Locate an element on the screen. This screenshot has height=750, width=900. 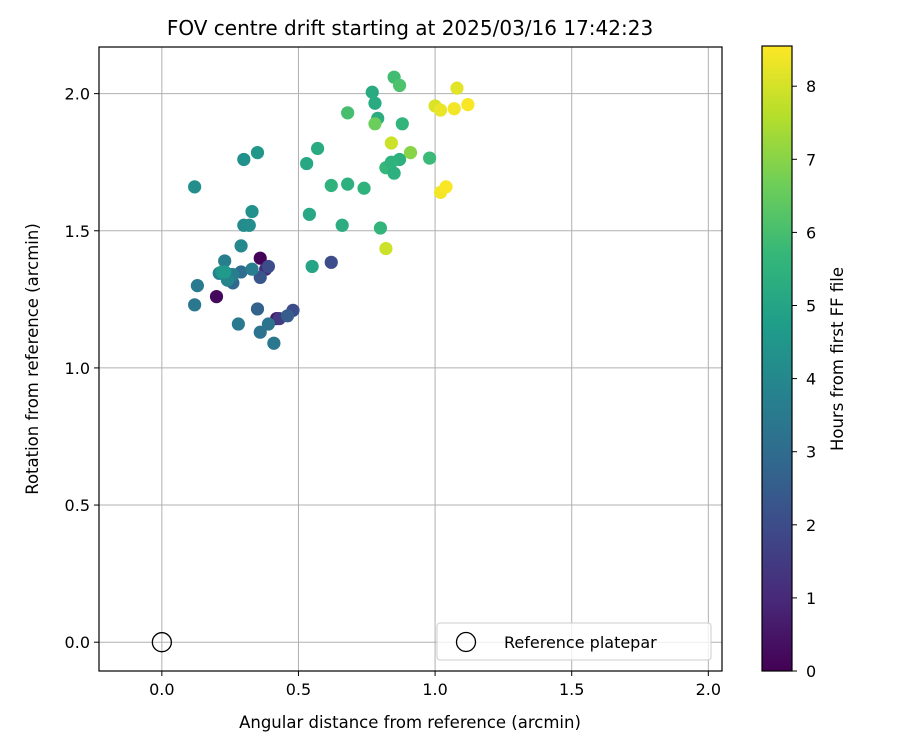
x-axis-title: Angular distance from reference (arcmin) is located at coordinates (410, 722).